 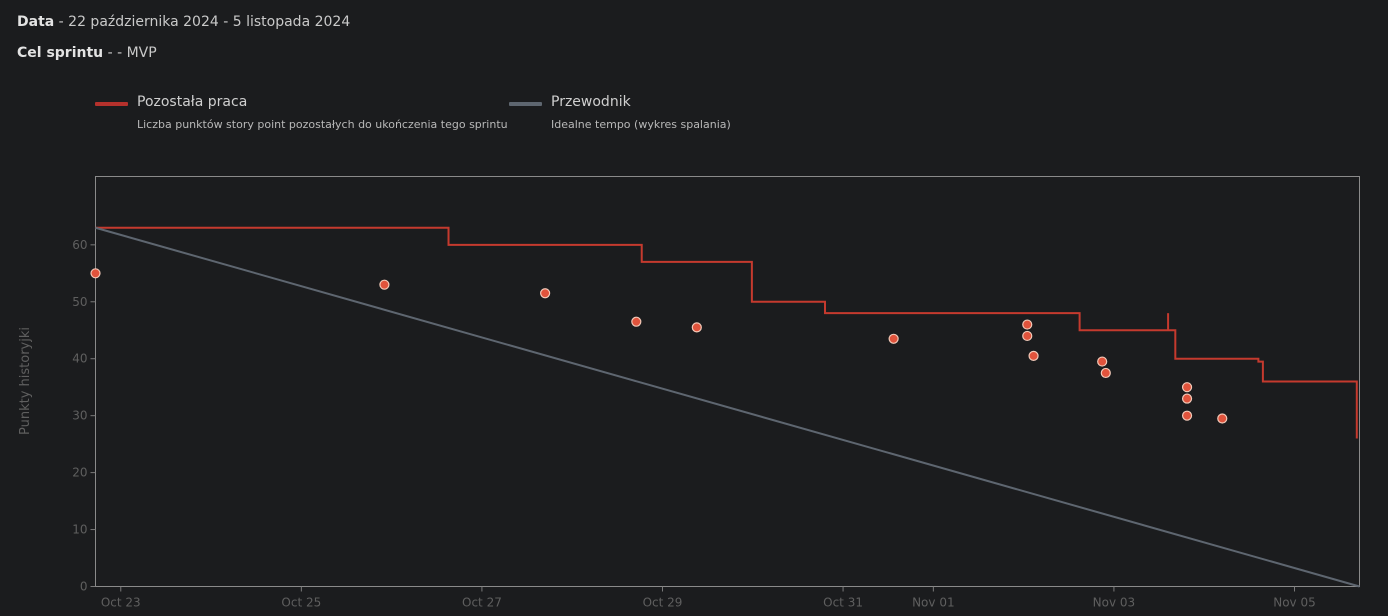 I want to click on sprint-goal: Cel sprintu - - MVP, so click(x=87, y=53).